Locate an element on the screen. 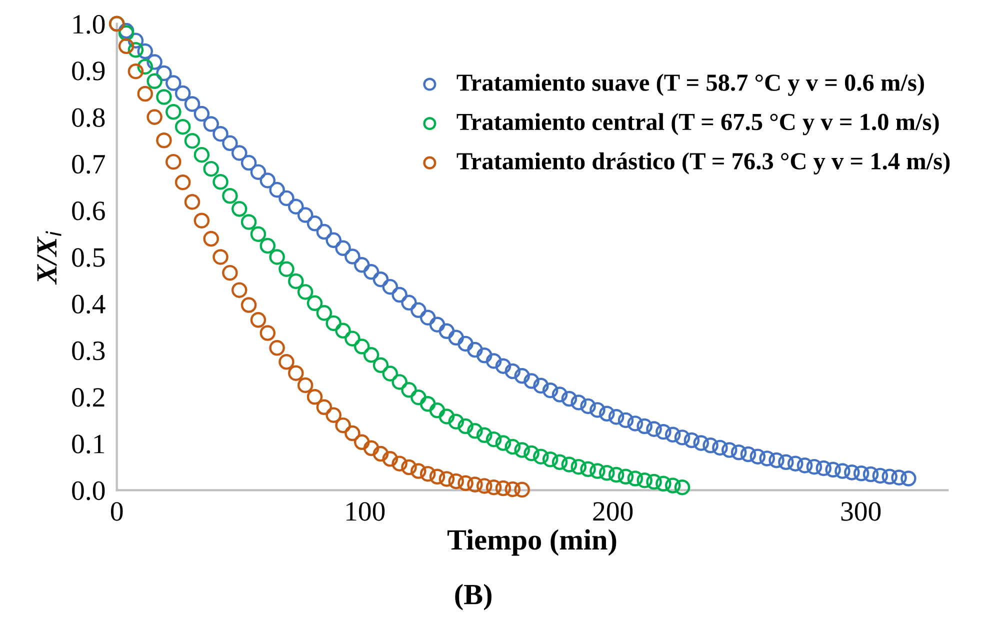 This screenshot has height=626, width=982. x-tick-label: 300 is located at coordinates (861, 511).